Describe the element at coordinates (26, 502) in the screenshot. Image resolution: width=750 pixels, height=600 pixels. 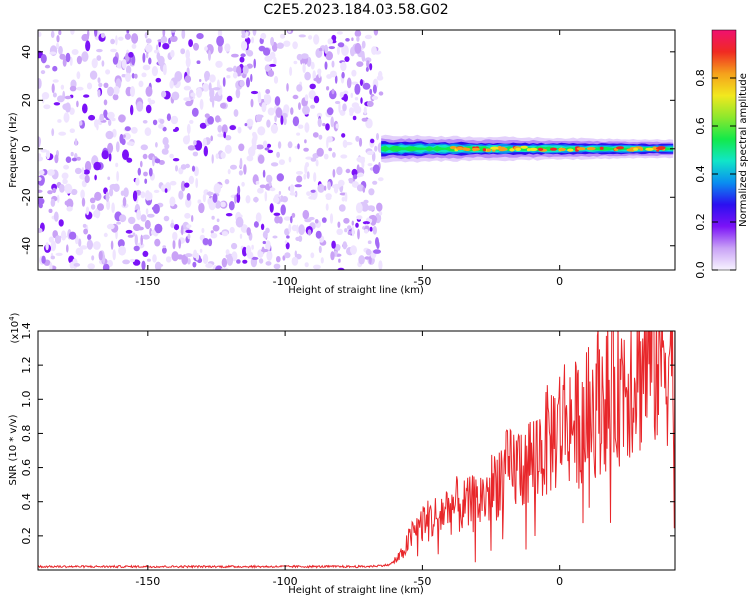
I see `y-tick-label: 0.4` at that location.